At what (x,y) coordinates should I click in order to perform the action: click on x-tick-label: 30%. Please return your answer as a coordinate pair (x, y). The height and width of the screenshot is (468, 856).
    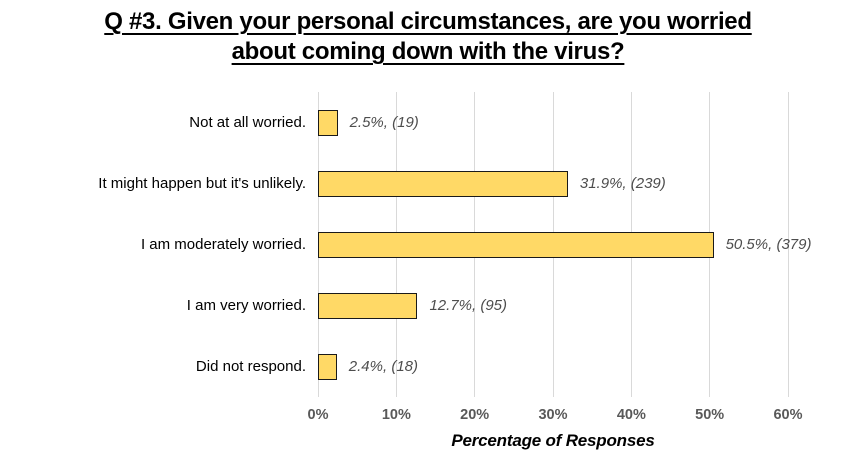
    Looking at the image, I should click on (553, 415).